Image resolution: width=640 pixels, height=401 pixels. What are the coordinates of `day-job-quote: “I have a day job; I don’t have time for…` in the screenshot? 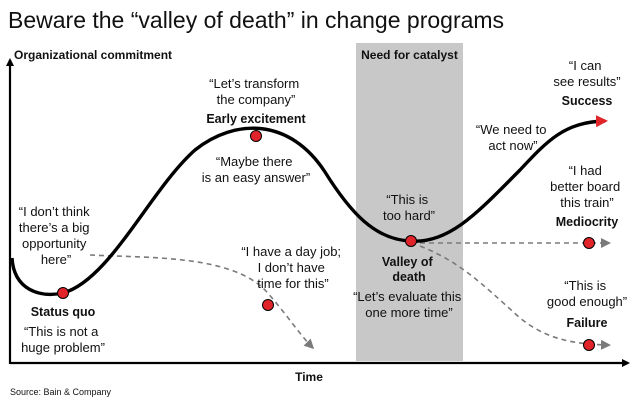 It's located at (292, 267).